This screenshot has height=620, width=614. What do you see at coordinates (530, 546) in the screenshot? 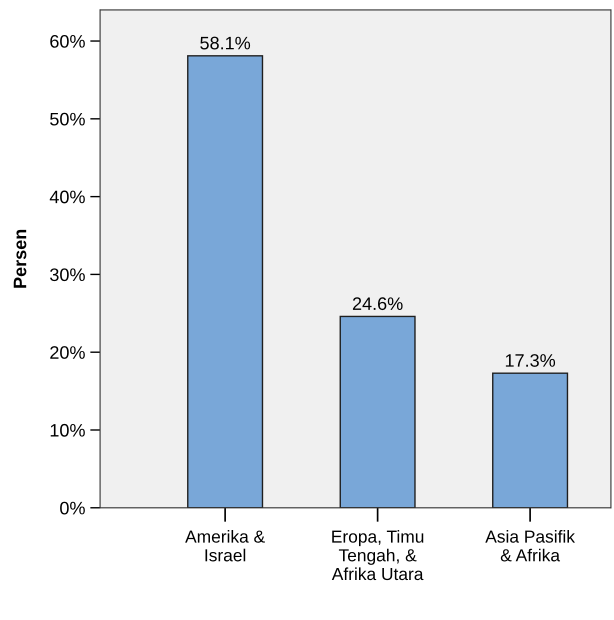
I see `x-tick-label: Asia Pasifik & Afrika` at bounding box center [530, 546].